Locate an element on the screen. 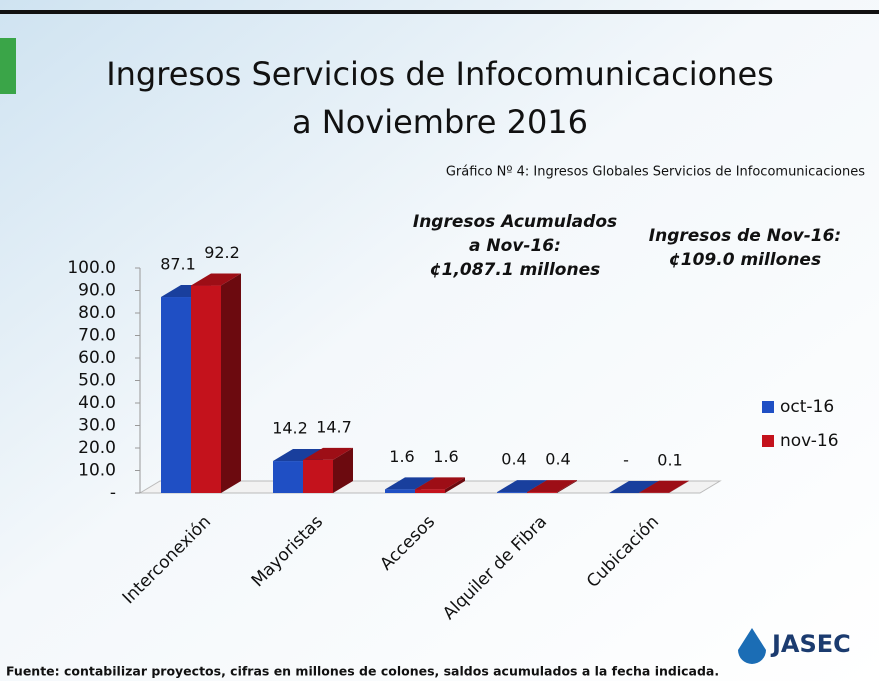  y-tick-label: 10.0 is located at coordinates (97, 471).